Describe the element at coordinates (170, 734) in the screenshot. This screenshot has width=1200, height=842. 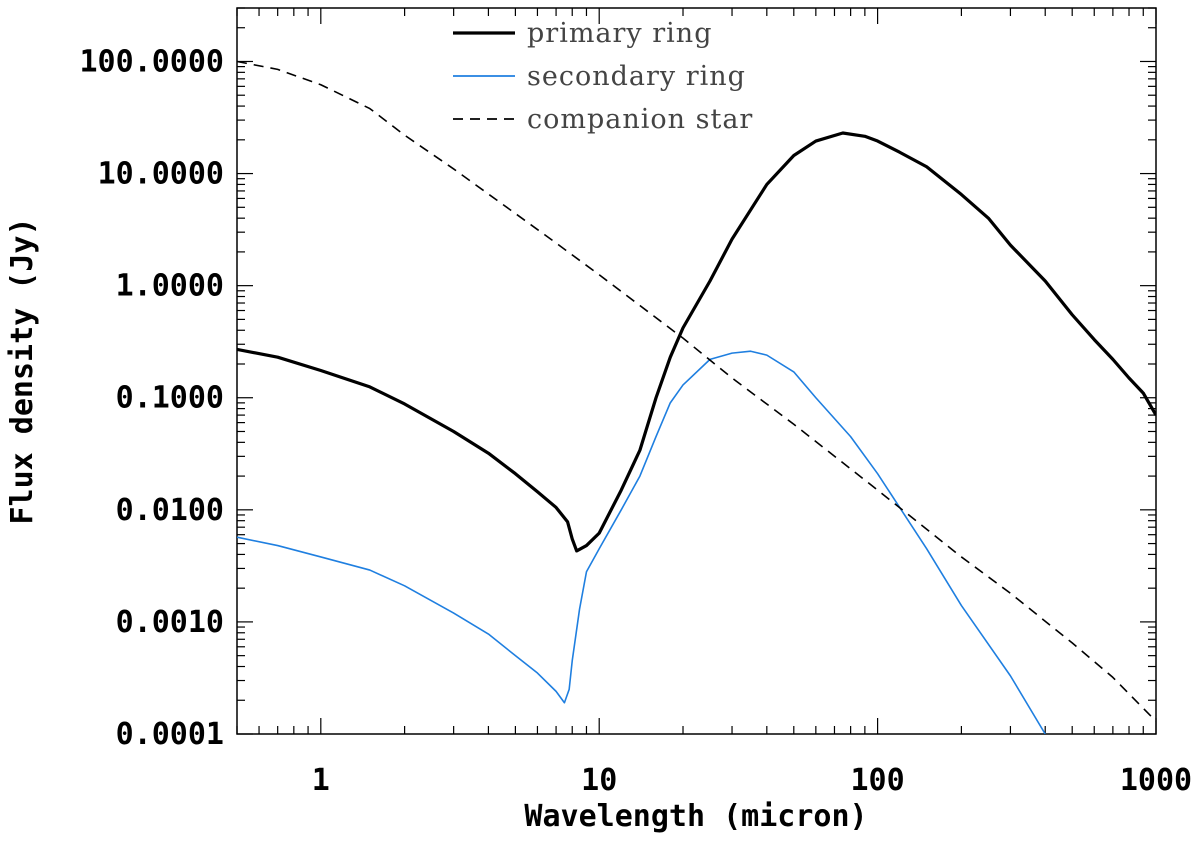
I see `y-tick-label: 0.0001` at that location.